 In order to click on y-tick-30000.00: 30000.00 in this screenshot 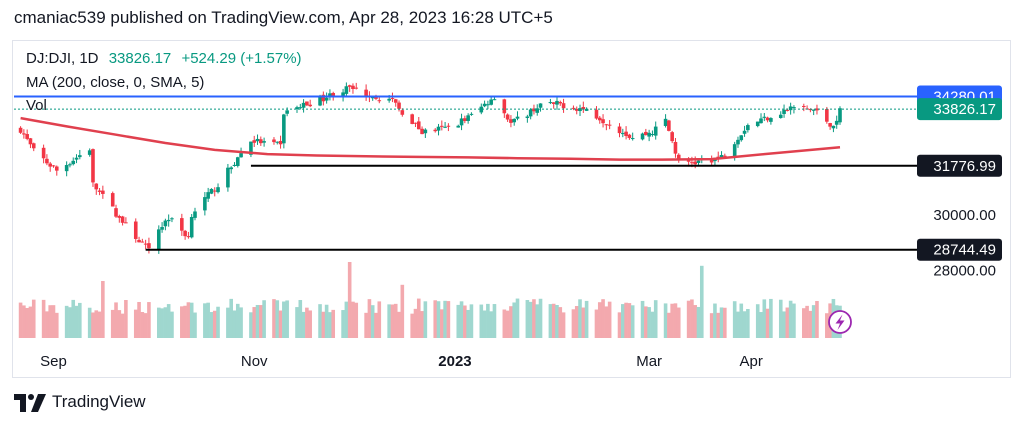, I will do `click(964, 215)`.